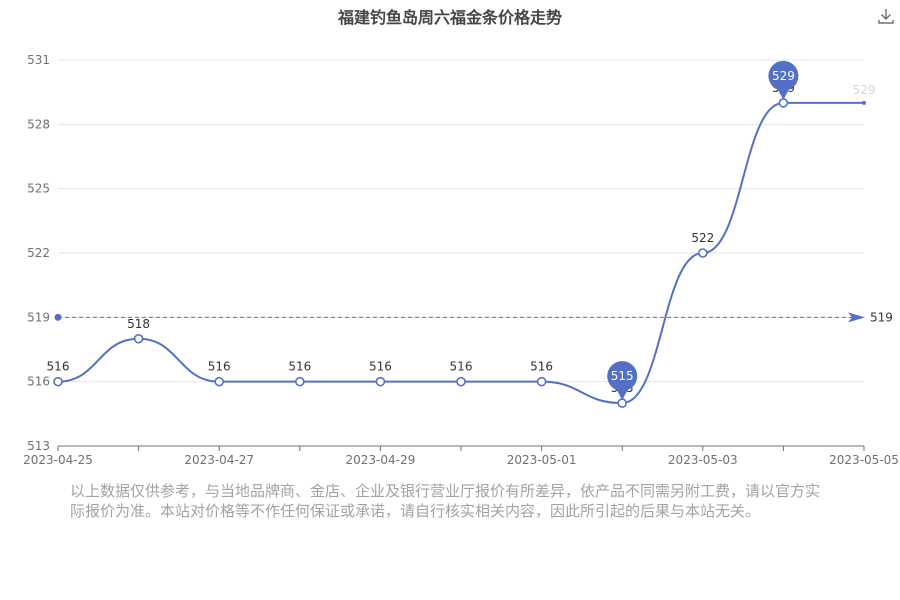  What do you see at coordinates (449, 17) in the screenshot?
I see `chart-title: 福建钓鱼岛周六福金条价格走势` at bounding box center [449, 17].